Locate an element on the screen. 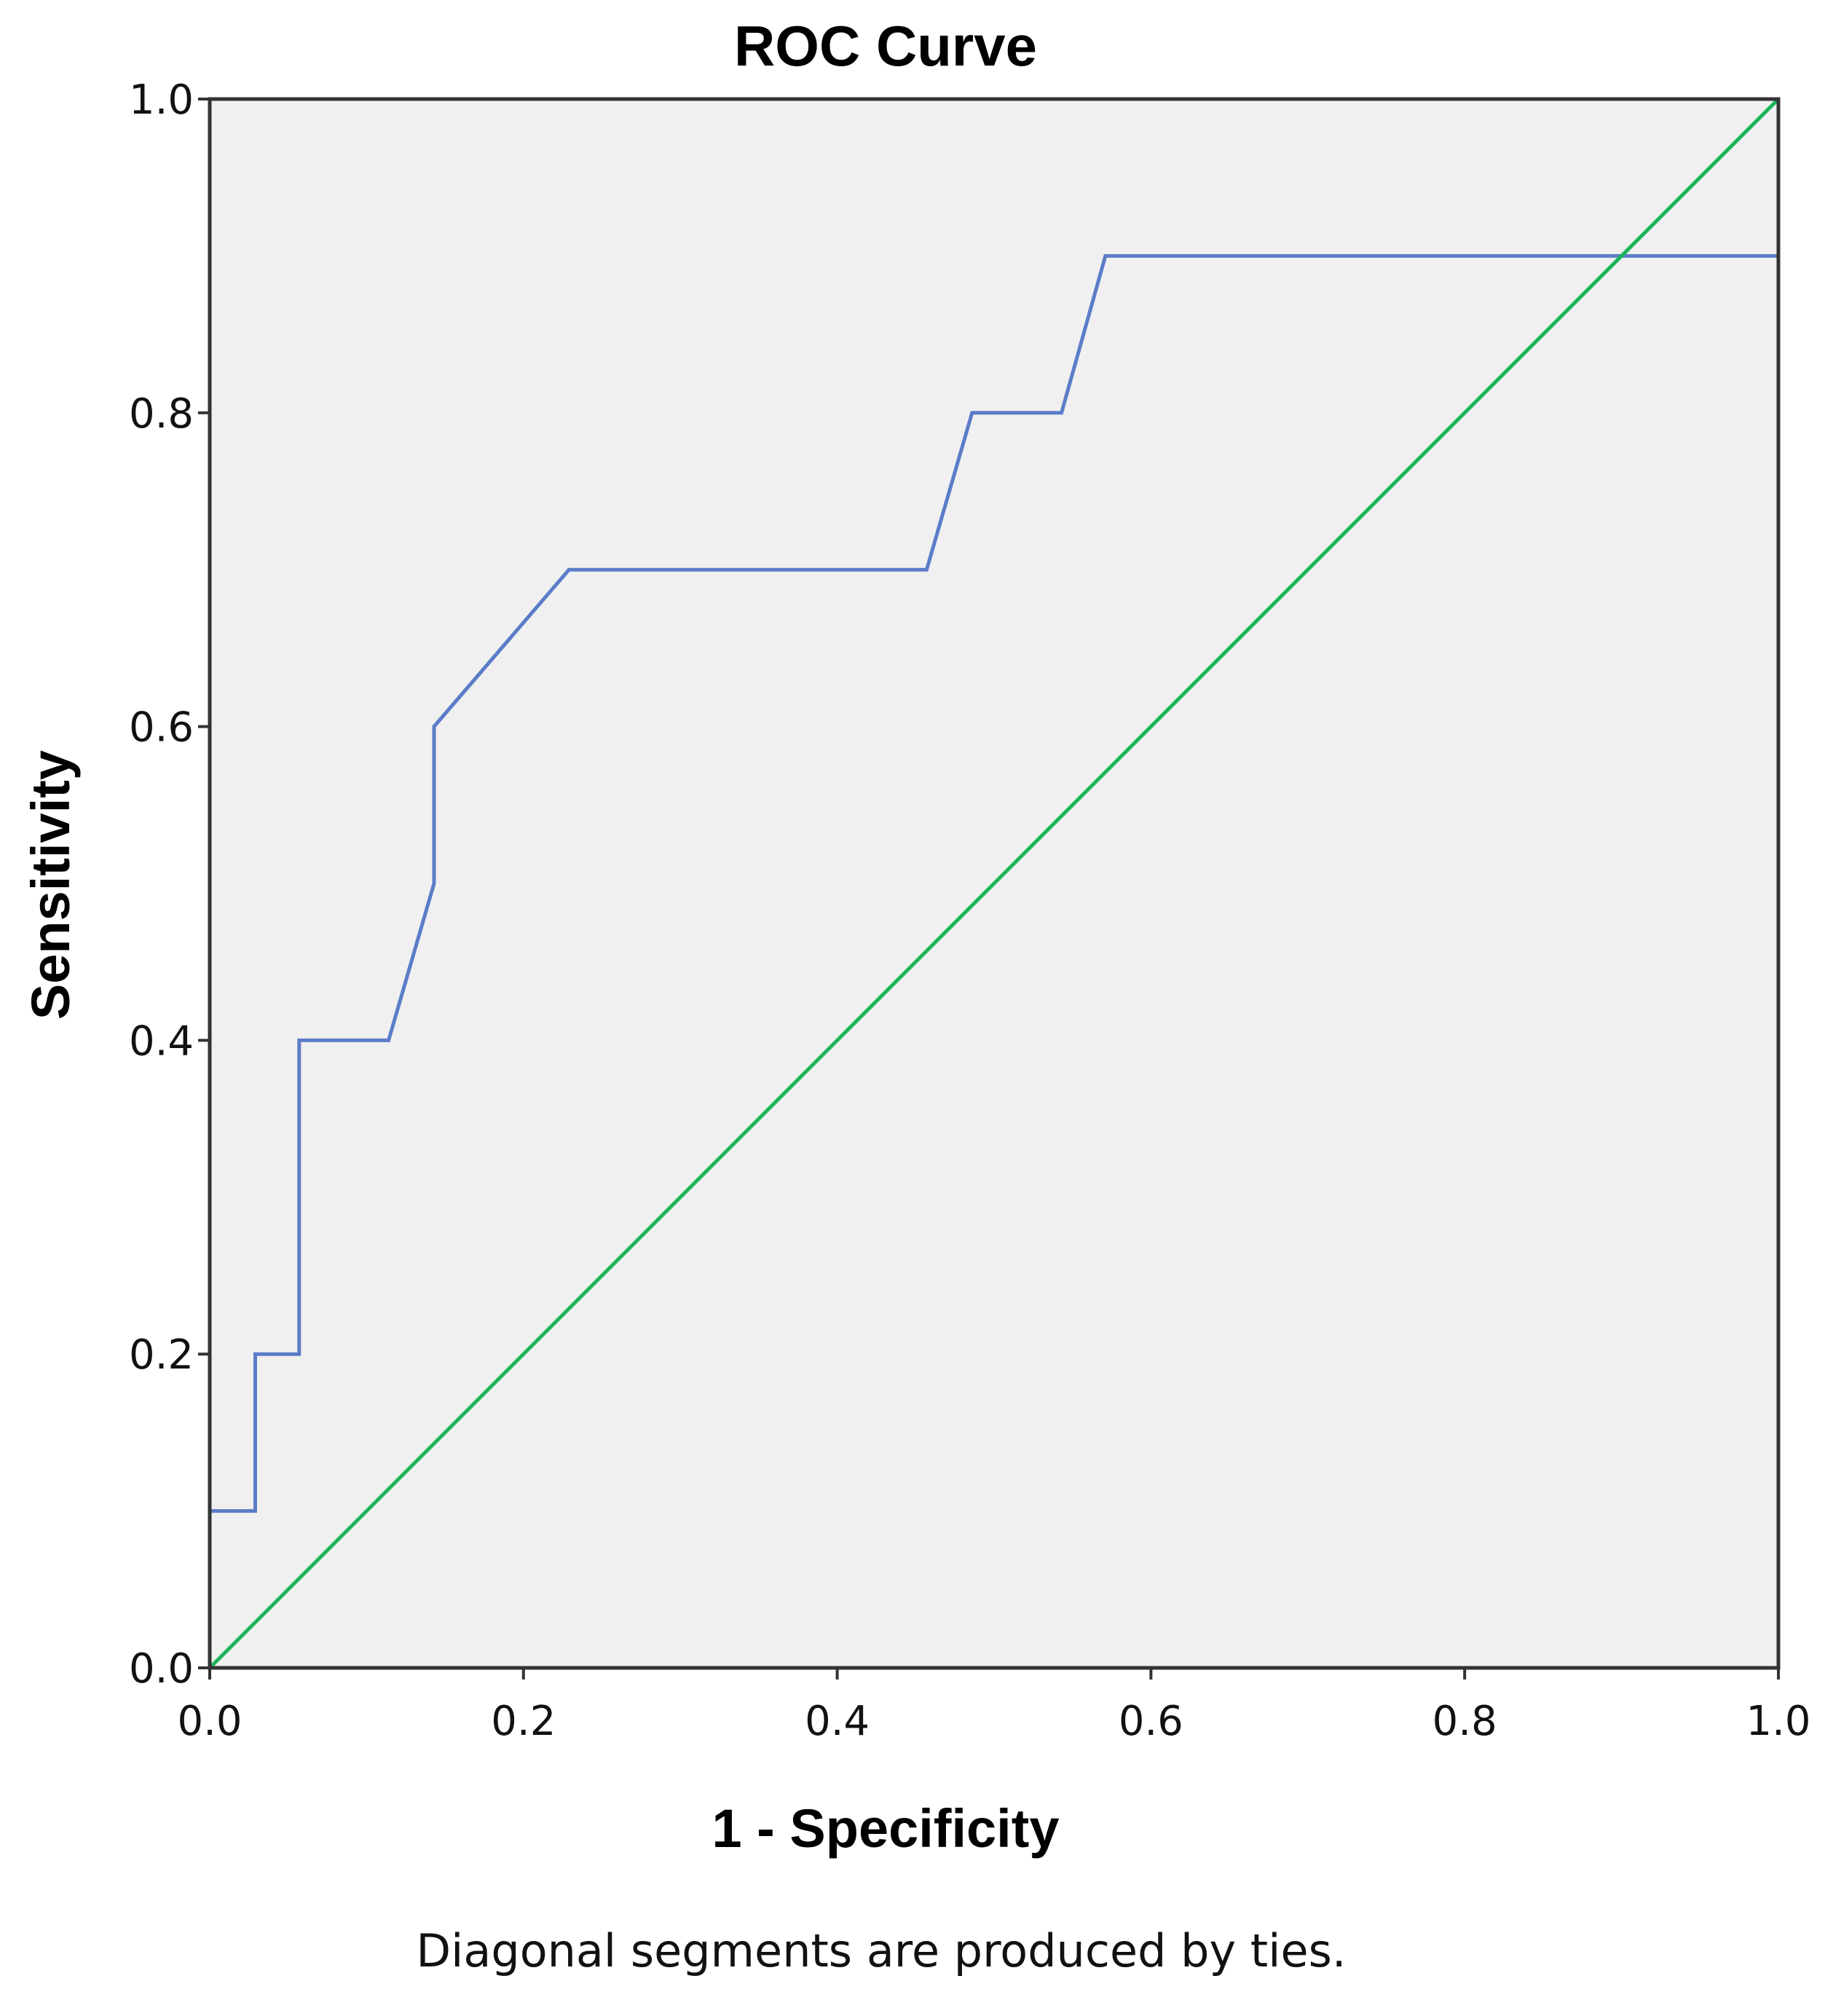 The image size is (1825, 2016). x-tick-label: 0.0 is located at coordinates (210, 1721).